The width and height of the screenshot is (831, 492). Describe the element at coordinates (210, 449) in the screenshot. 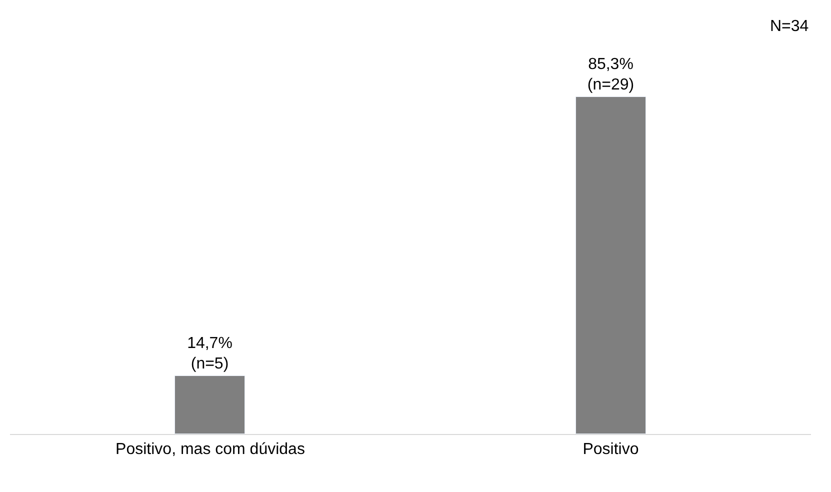

I see `x-tick-label: Positivo, mas com dúvidas` at that location.